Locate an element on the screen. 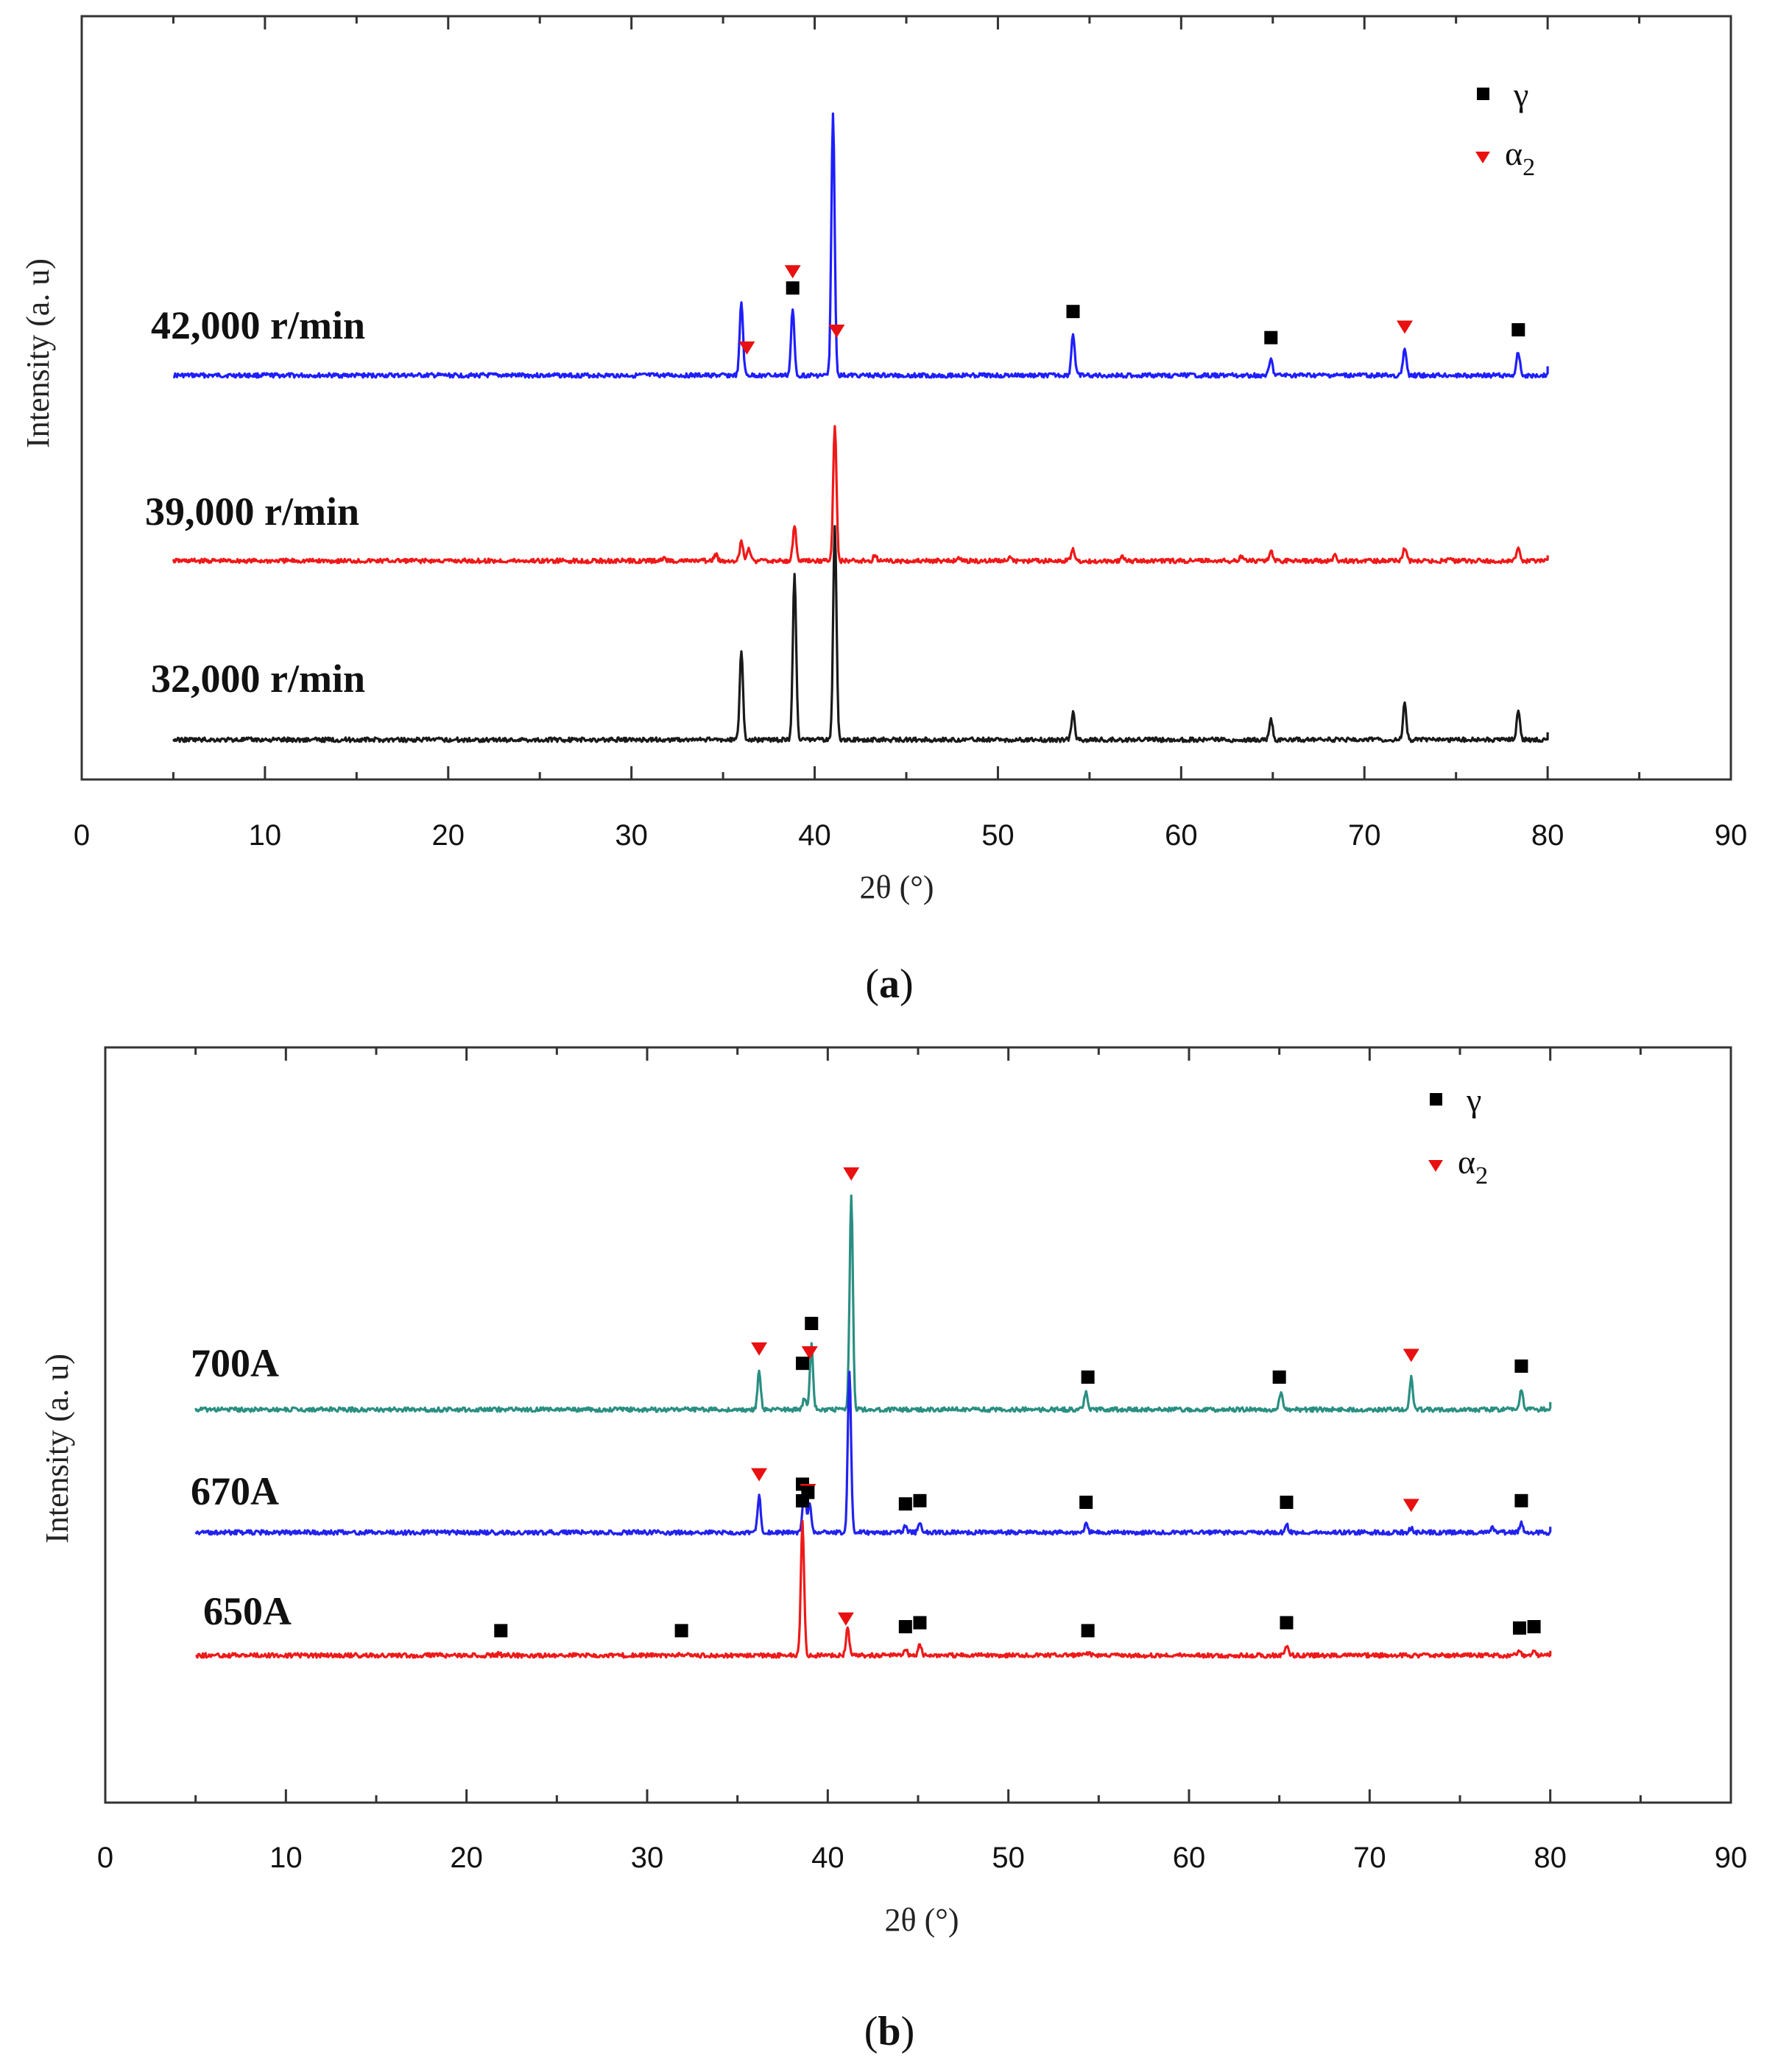 This screenshot has height=2072, width=1778. series-label: 670A is located at coordinates (235, 1491).